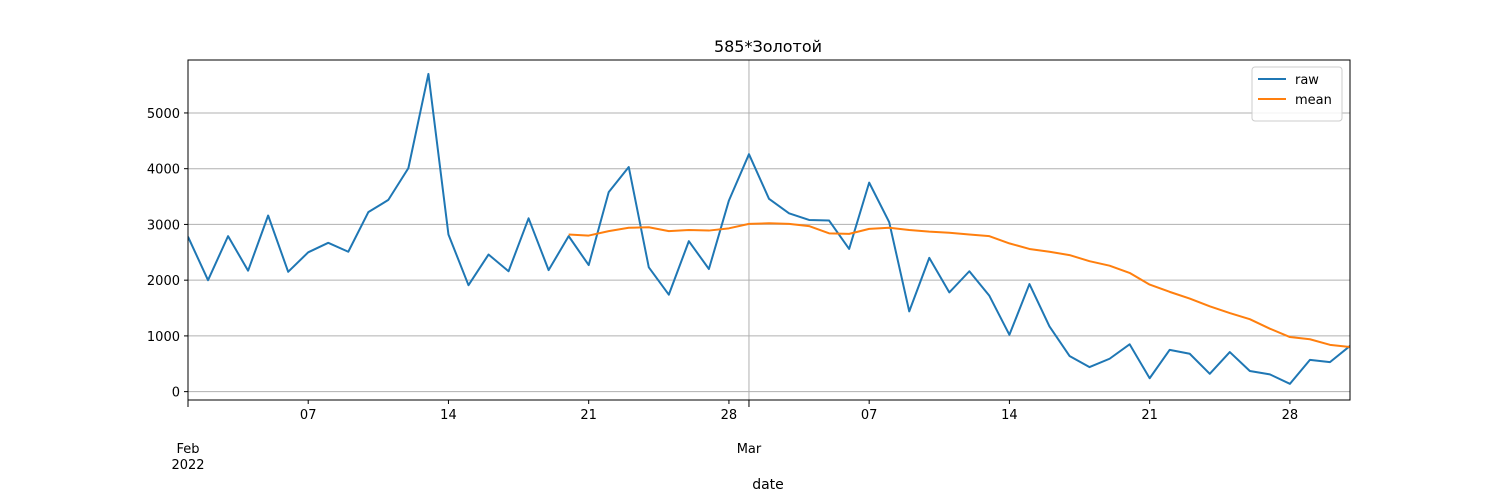  I want to click on x-major-tick-year: 2022, so click(187, 465).